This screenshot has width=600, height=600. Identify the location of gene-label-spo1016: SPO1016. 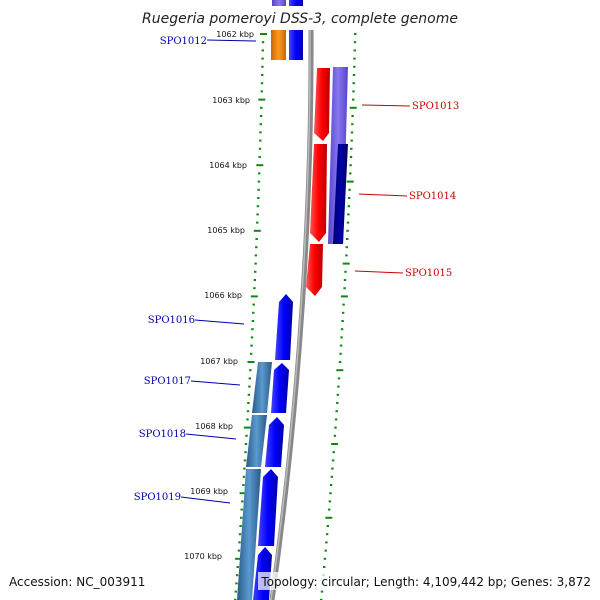
(171, 320).